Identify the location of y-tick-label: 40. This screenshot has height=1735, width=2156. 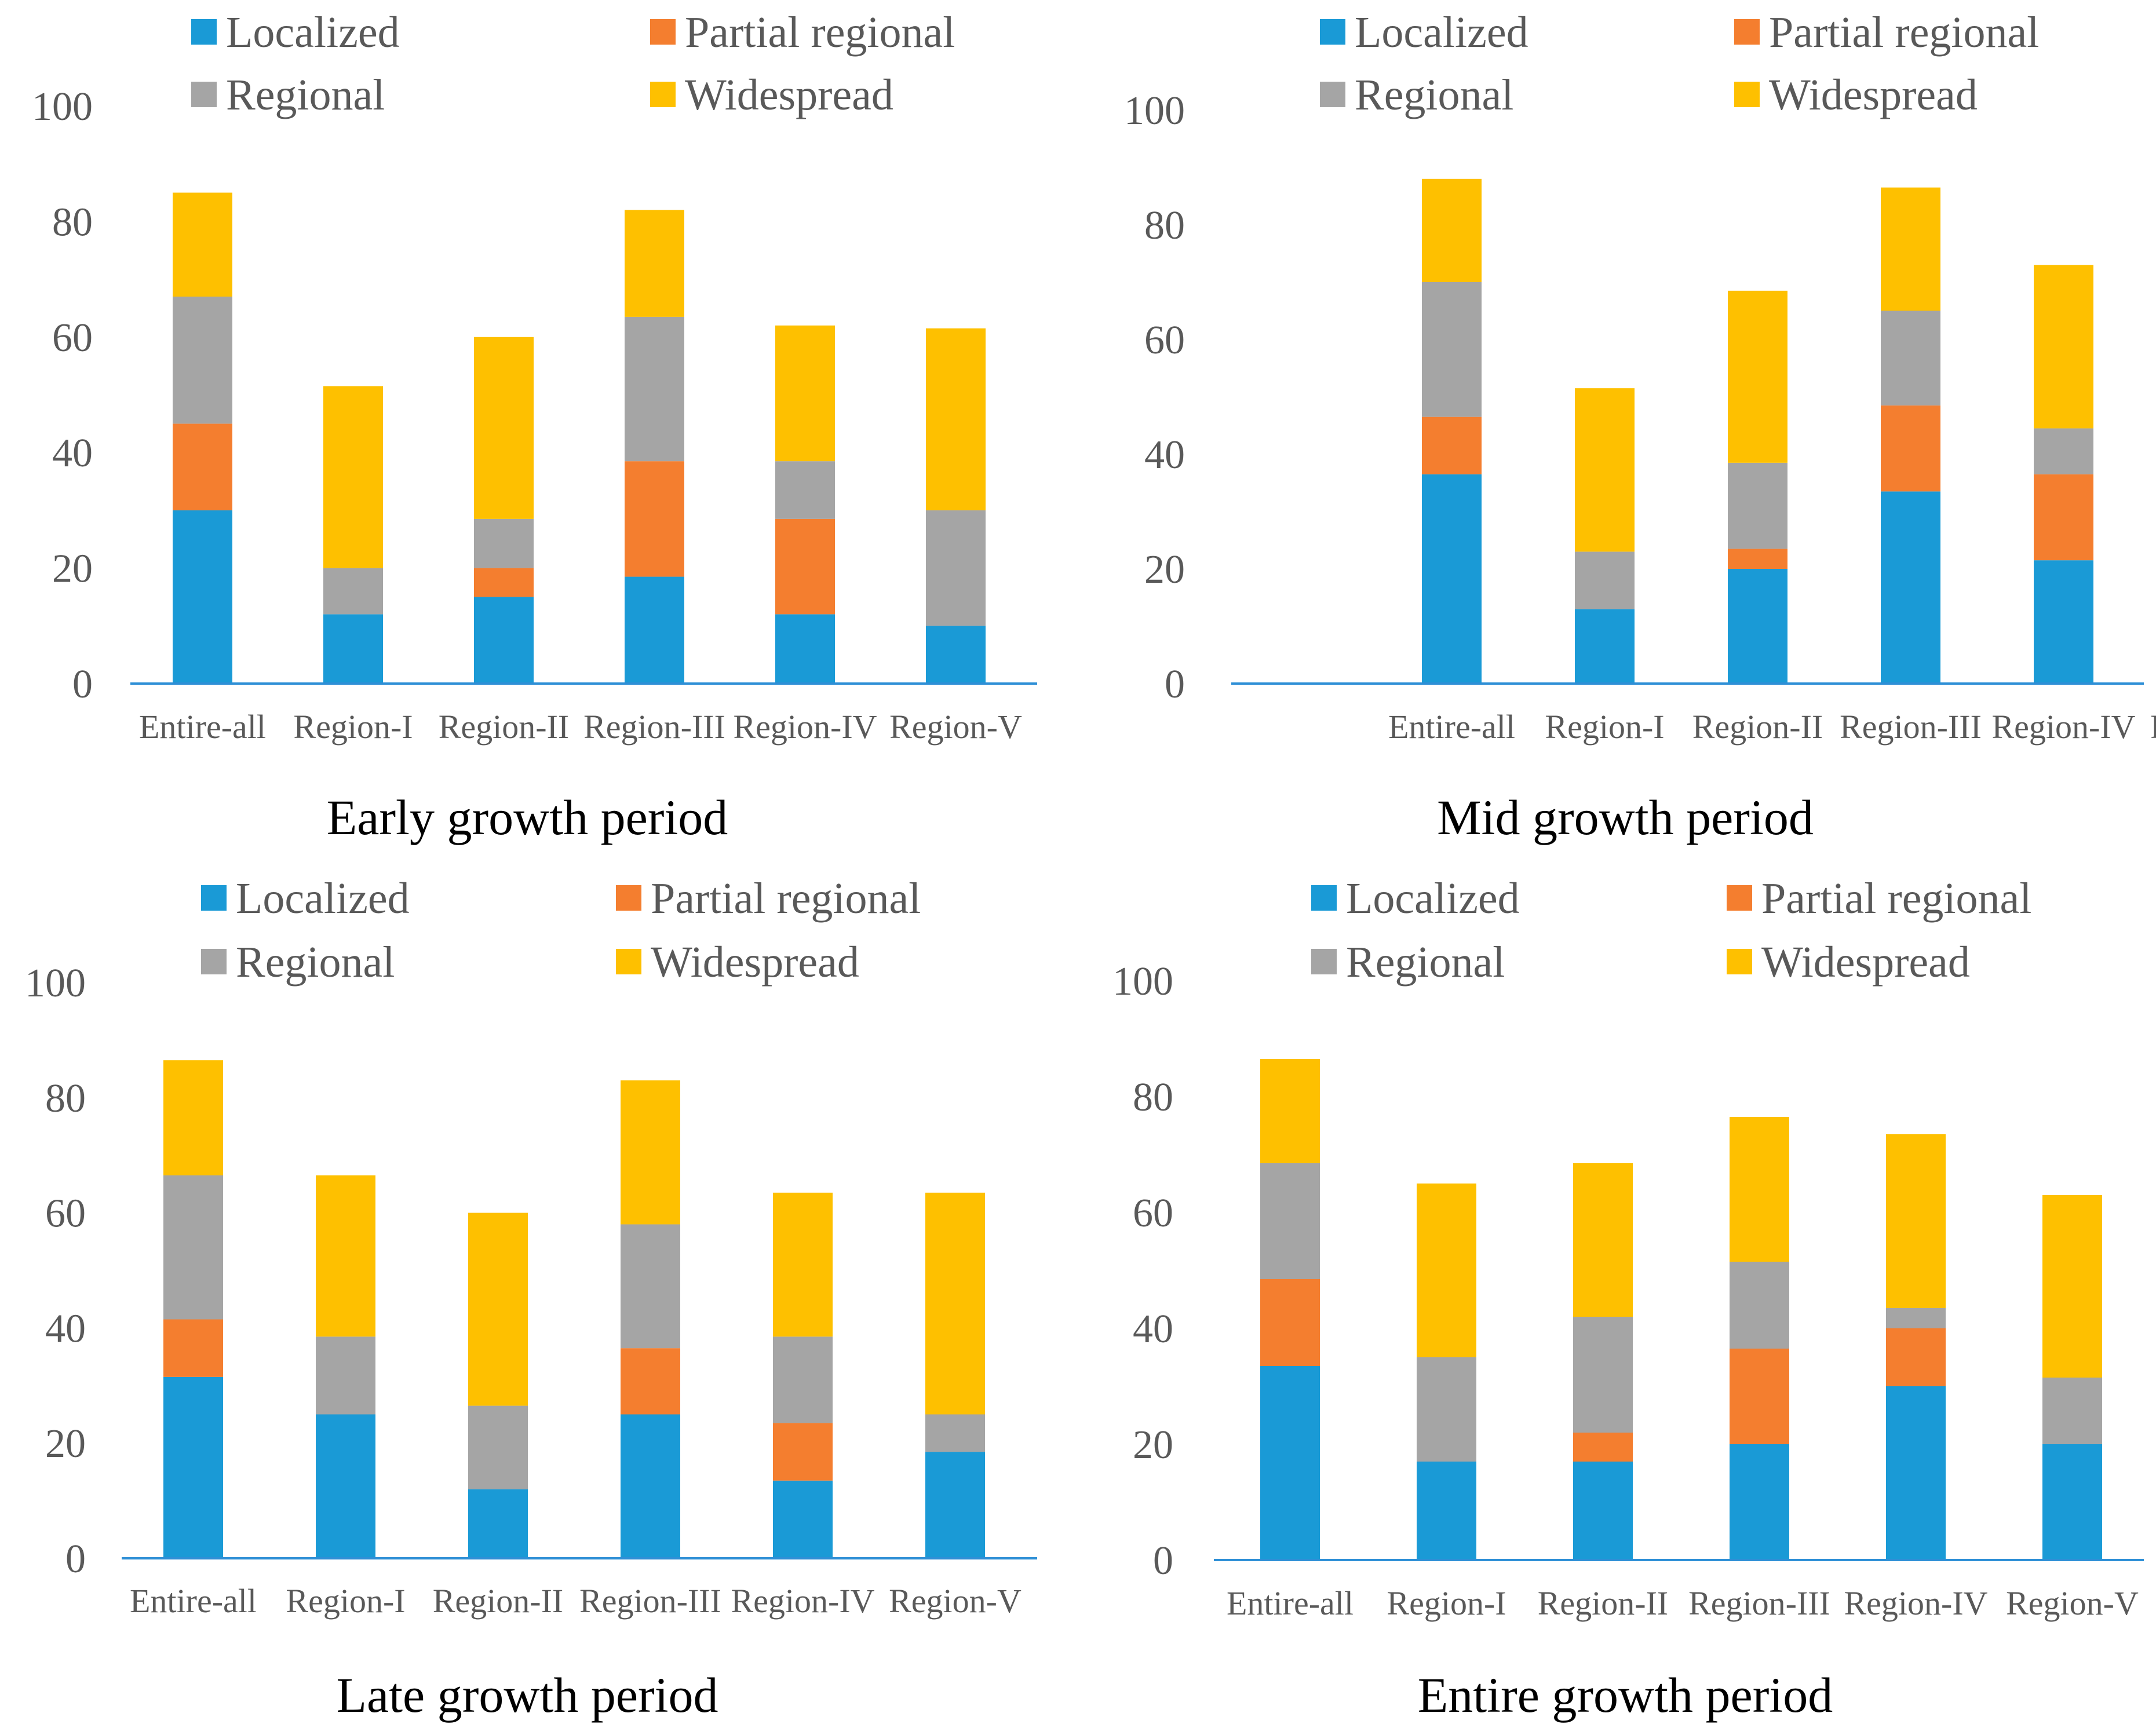
(65, 1329).